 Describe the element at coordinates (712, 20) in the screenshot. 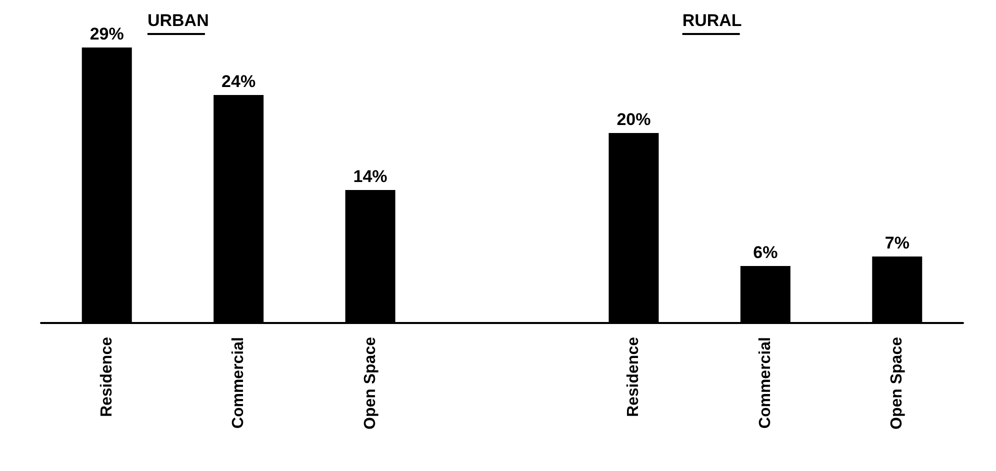

I see `text: RURAL` at that location.